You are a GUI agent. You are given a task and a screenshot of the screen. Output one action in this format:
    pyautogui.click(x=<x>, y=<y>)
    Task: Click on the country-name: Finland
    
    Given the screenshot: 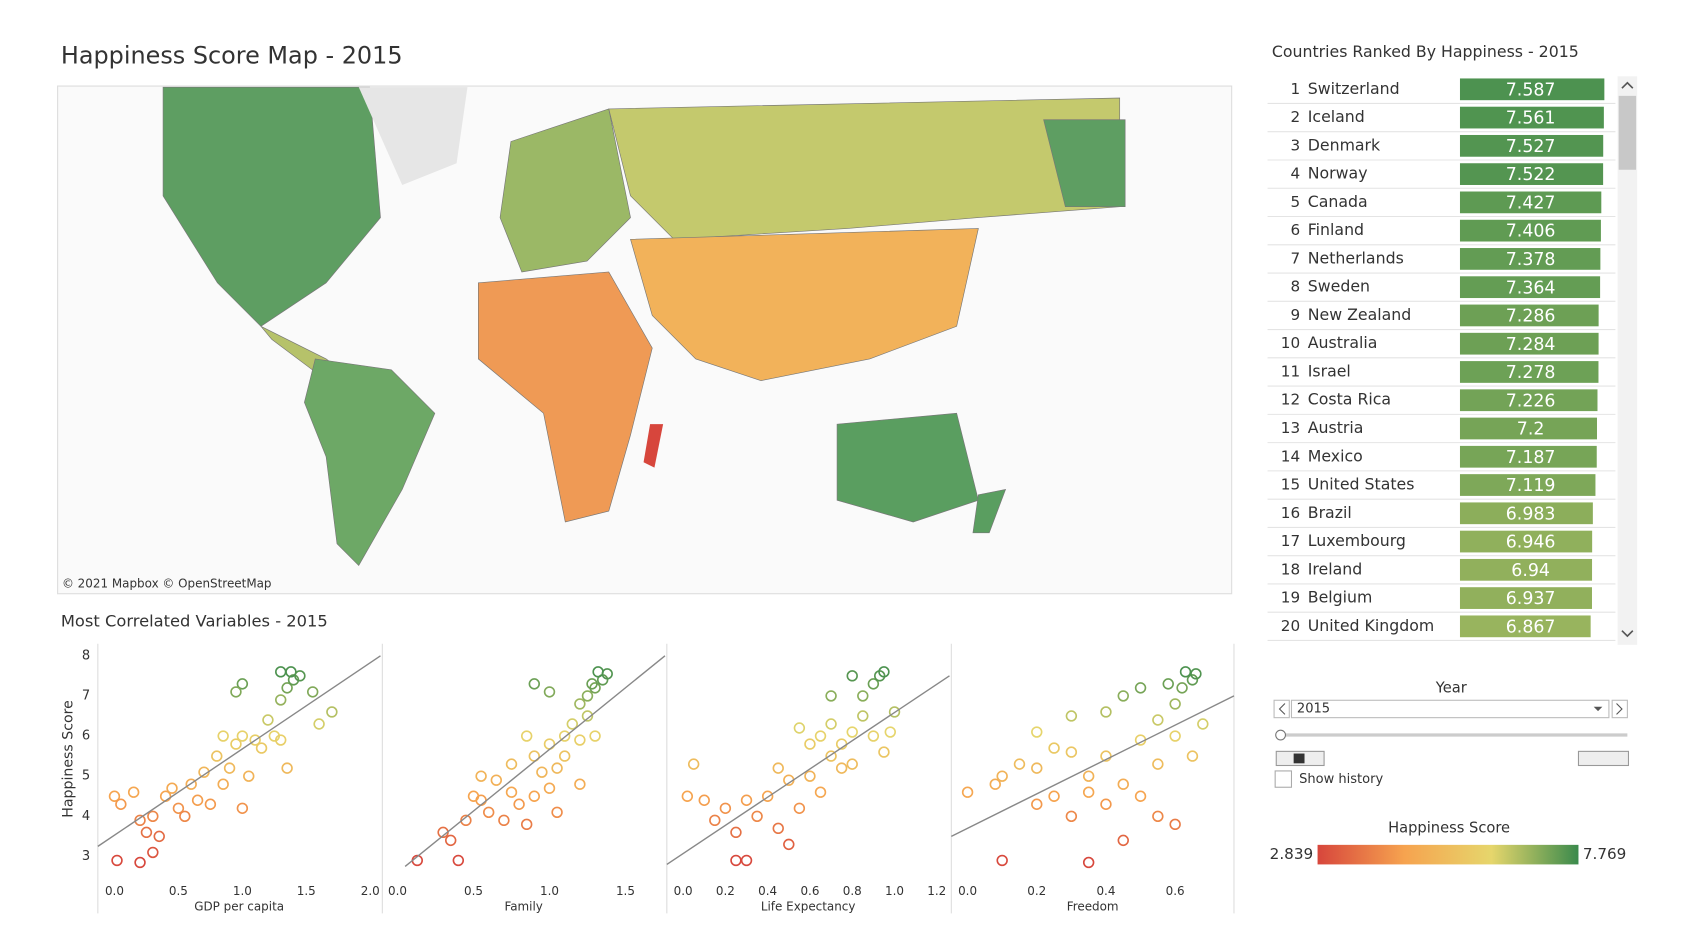 What is the action you would take?
    pyautogui.click(x=1336, y=229)
    